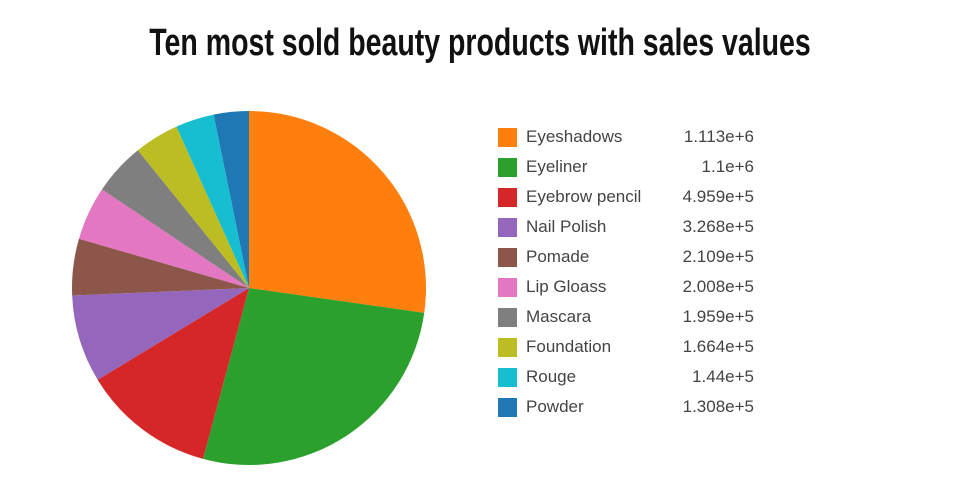  I want to click on legend-value: 3.268e+5, so click(718, 226).